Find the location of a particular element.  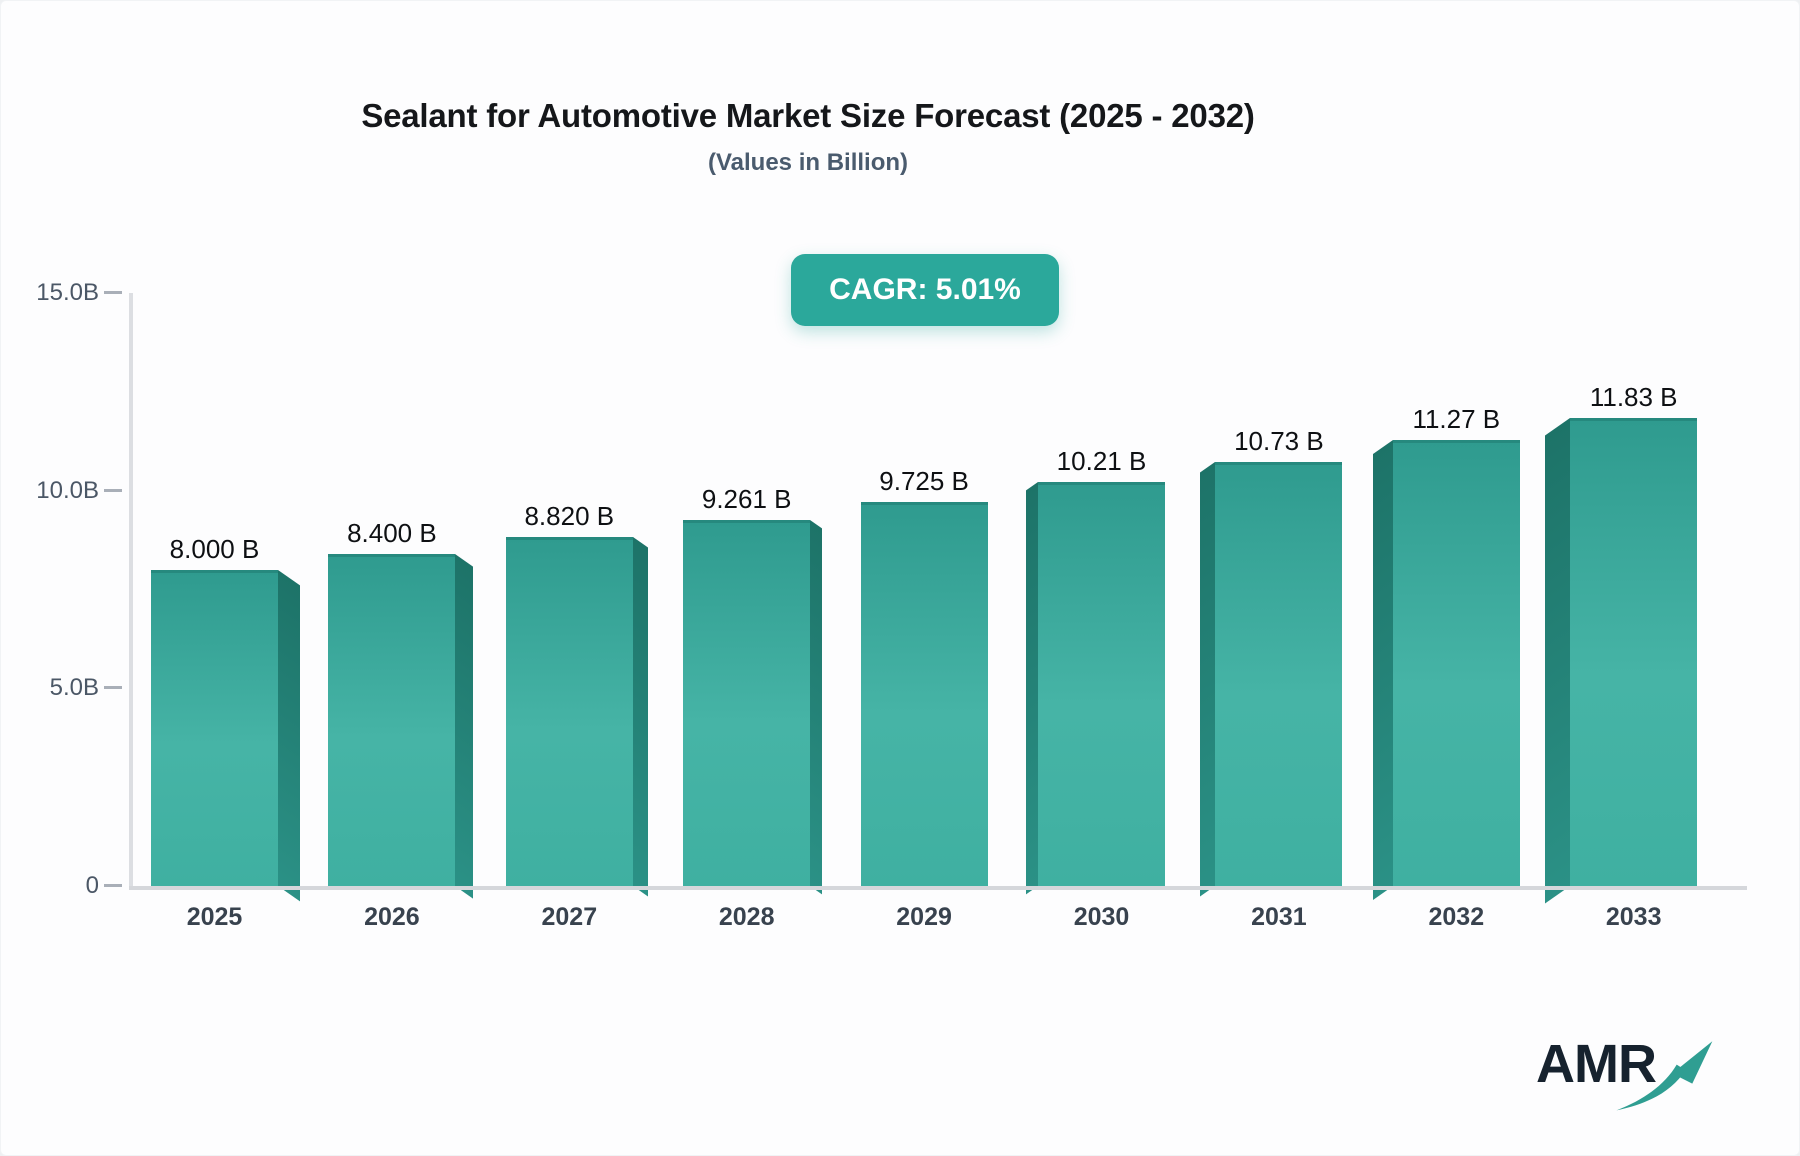

bar-side-face-2031 is located at coordinates (1208, 679).